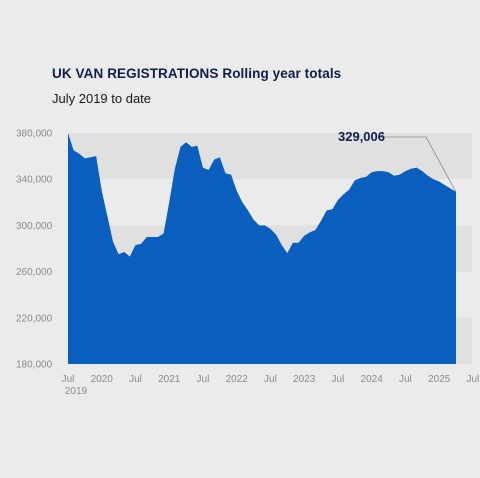 The width and height of the screenshot is (480, 478). What do you see at coordinates (439, 379) in the screenshot?
I see `x-tick-label: 2025` at bounding box center [439, 379].